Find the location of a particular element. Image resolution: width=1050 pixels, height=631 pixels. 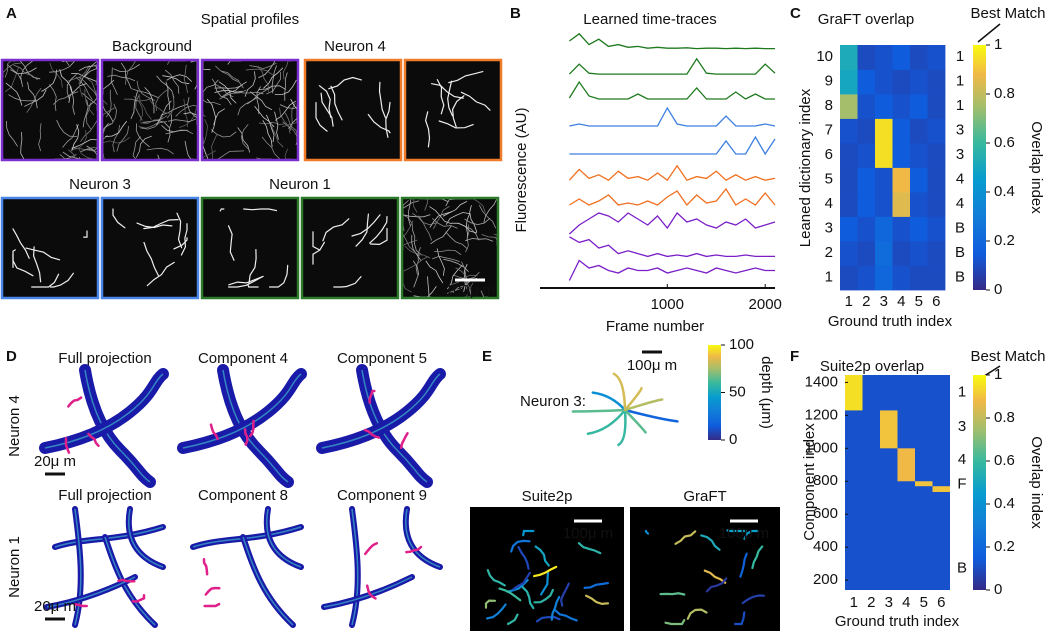

x-axis-label: Ground truth index is located at coordinates (890, 321).